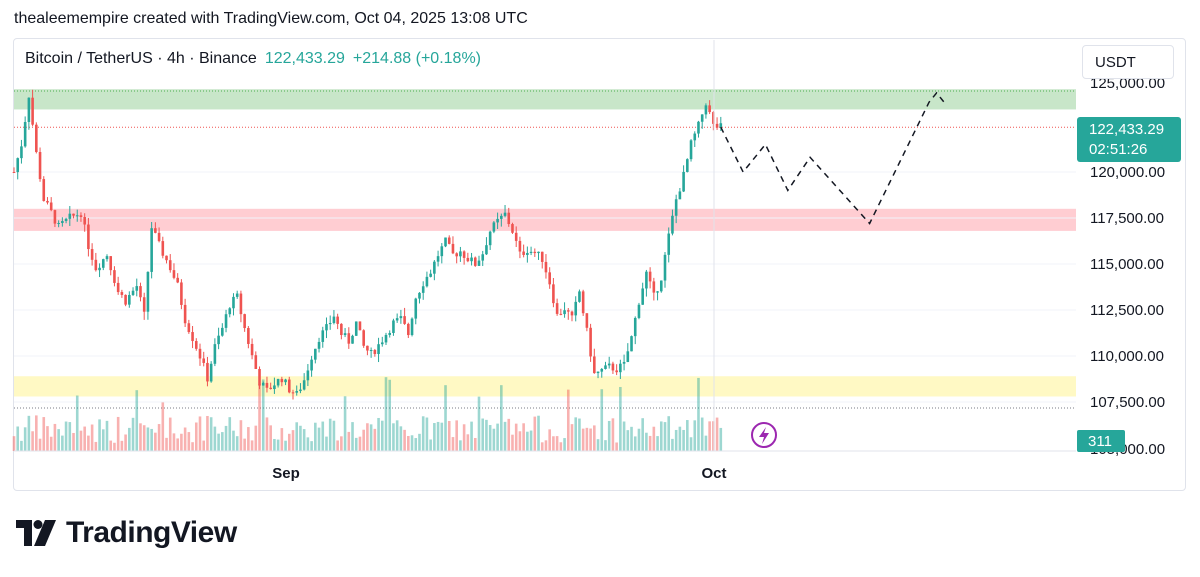  I want to click on symbol-name: Bitcoin / TetherUS · 4h · Binance, so click(141, 58).